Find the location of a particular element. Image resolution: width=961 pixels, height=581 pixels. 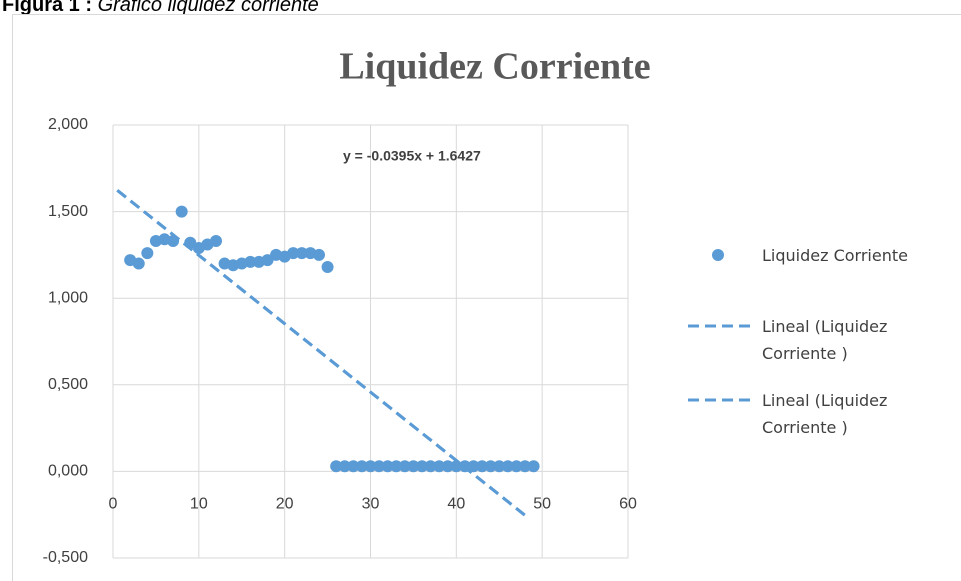

x-tick-label: 50 is located at coordinates (542, 504).